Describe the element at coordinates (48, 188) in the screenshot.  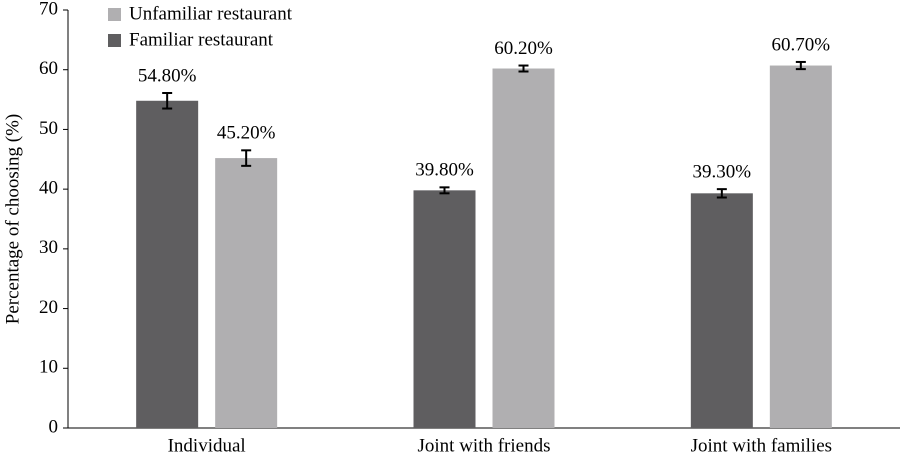
I see `y-tick-label: 40` at that location.